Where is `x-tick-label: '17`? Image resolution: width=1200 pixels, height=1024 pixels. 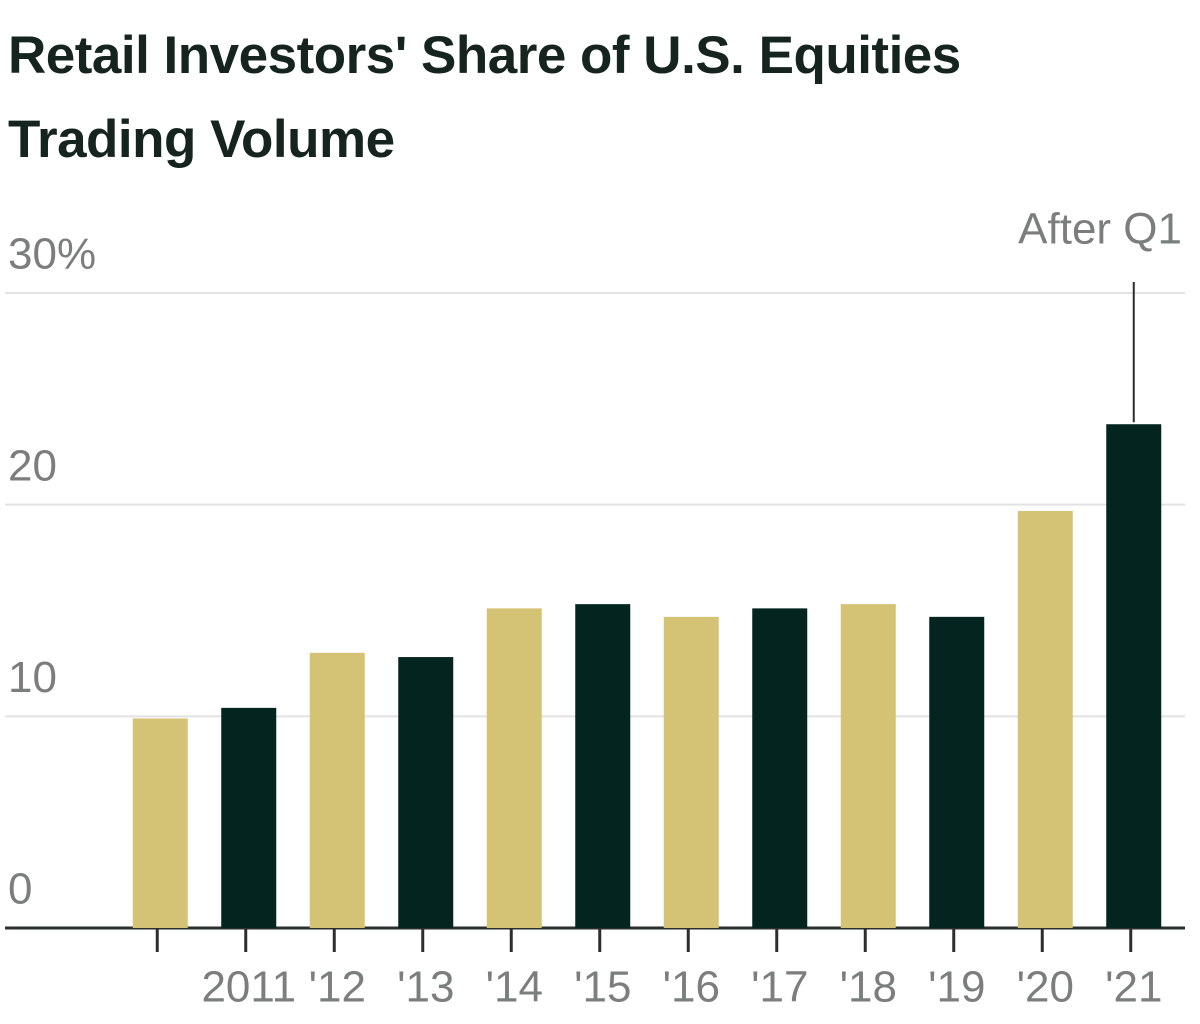
x-tick-label: '17 is located at coordinates (779, 987).